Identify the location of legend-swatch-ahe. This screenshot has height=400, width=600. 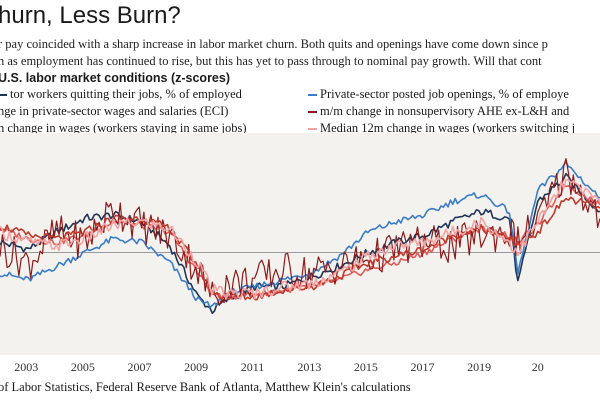
(312, 112).